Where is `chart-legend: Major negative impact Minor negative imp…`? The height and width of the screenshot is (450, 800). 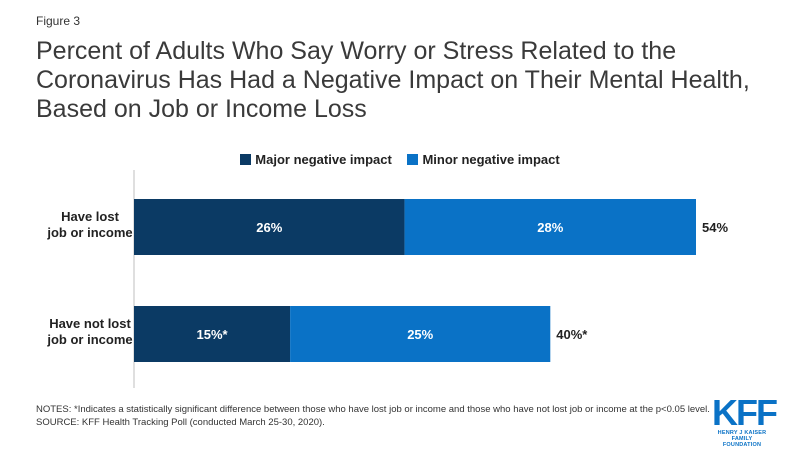 chart-legend: Major negative impact Minor negative imp… is located at coordinates (400, 160).